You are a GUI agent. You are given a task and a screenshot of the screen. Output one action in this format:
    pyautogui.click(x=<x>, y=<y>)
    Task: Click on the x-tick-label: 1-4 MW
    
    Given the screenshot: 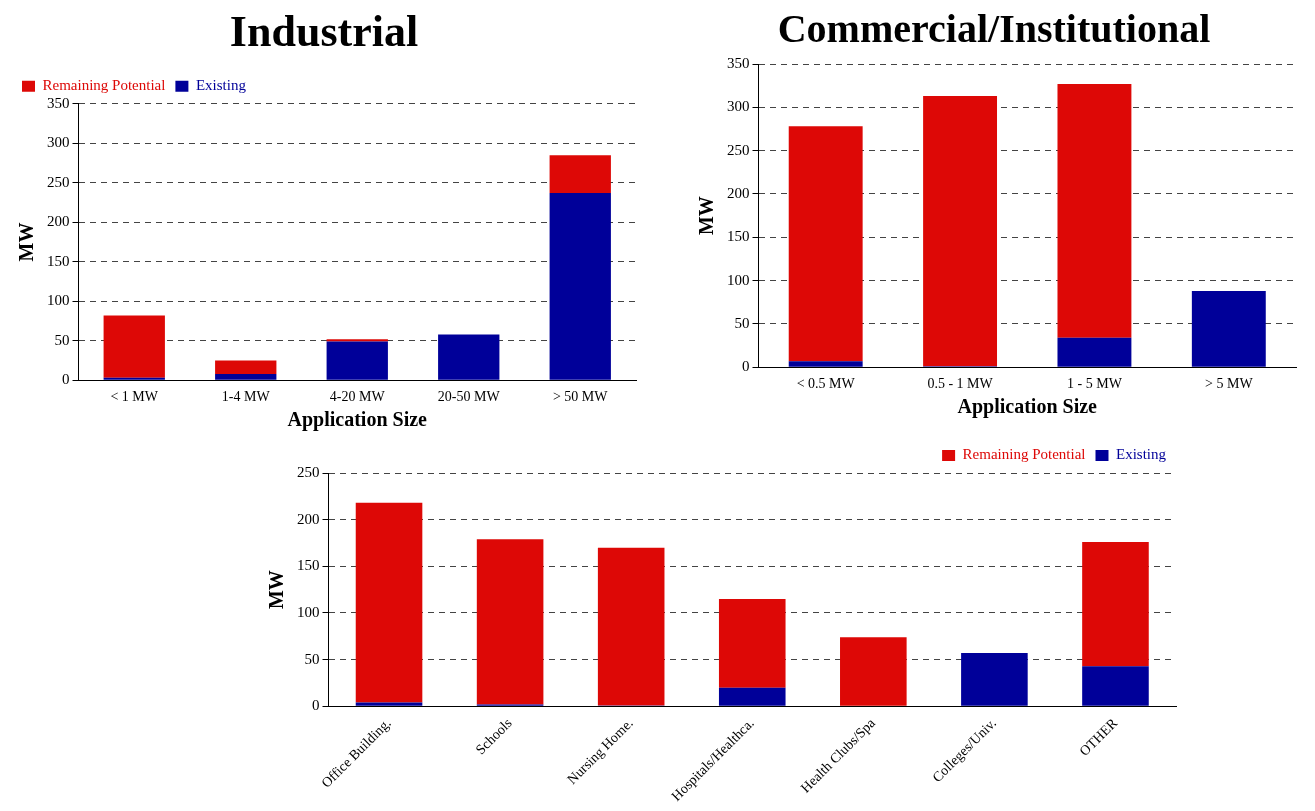 What is the action you would take?
    pyautogui.click(x=246, y=397)
    